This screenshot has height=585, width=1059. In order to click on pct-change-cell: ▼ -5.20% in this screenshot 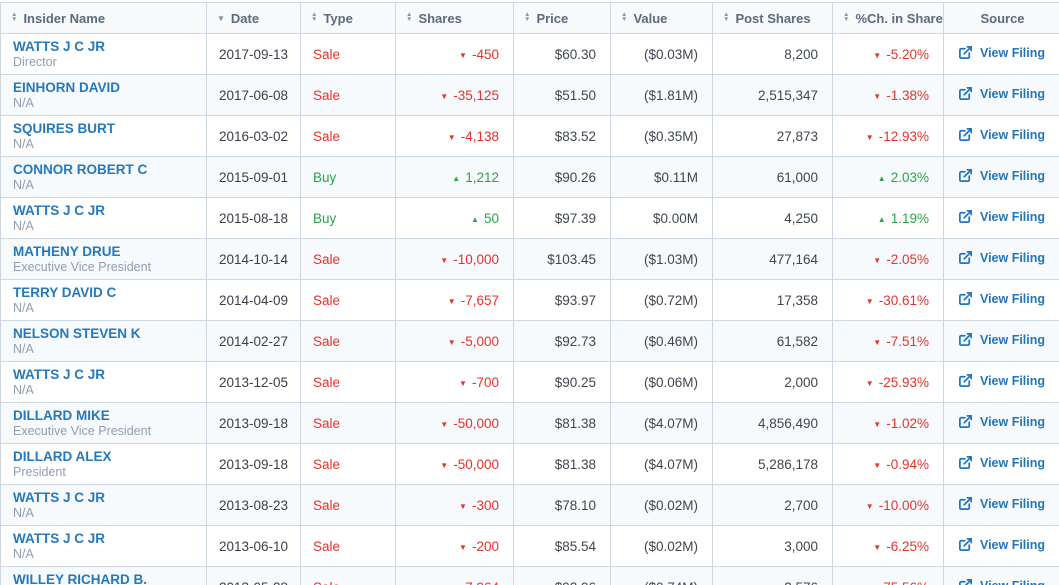, I will do `click(888, 54)`.